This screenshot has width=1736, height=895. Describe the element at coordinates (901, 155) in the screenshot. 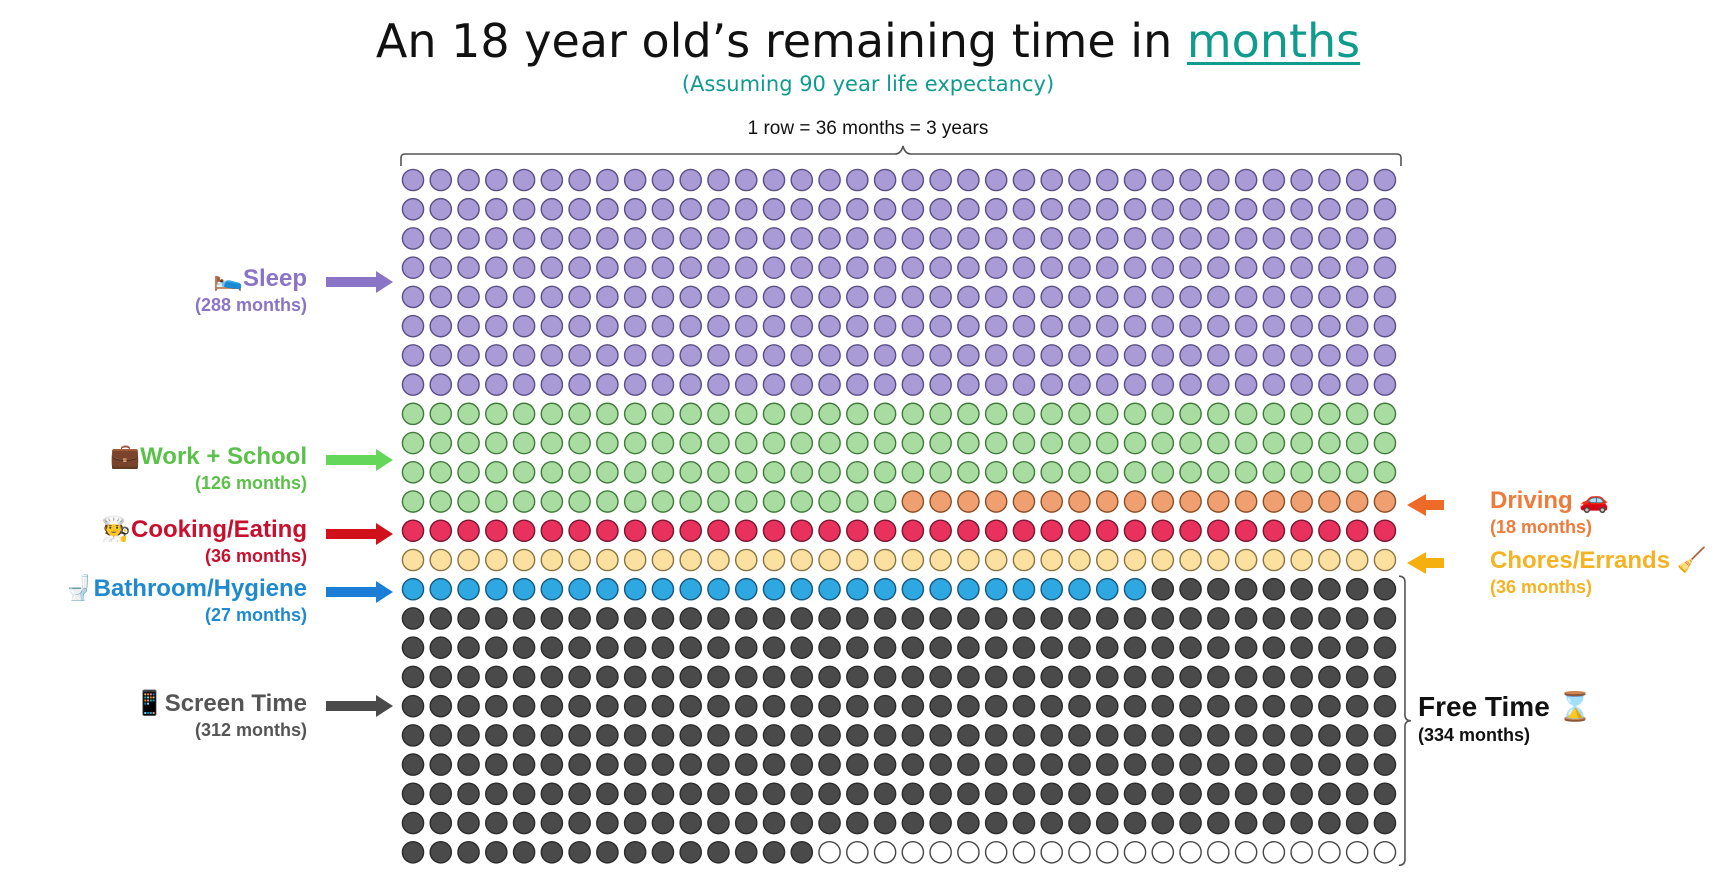

I see `row-scale-brace` at that location.